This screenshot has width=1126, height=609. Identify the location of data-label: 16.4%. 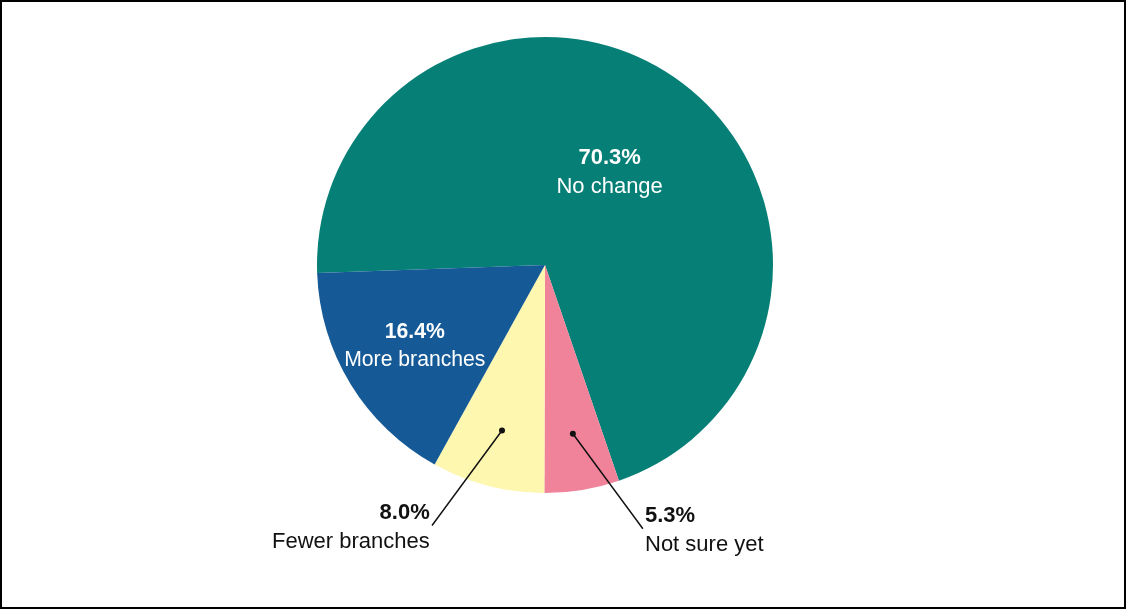
(414, 331).